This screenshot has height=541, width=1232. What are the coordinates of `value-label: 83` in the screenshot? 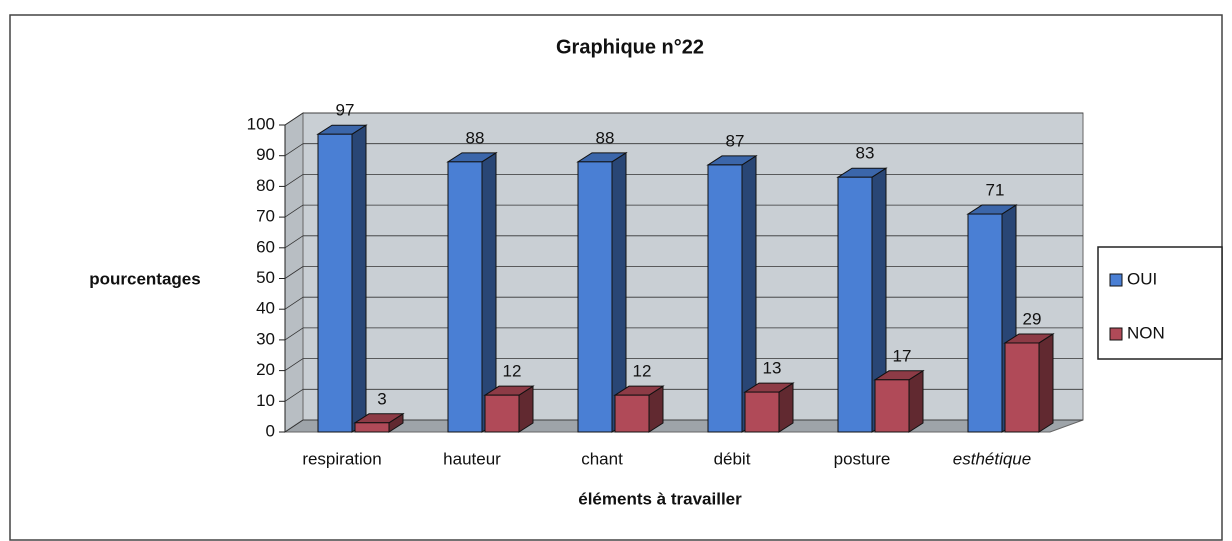 It's located at (865, 153).